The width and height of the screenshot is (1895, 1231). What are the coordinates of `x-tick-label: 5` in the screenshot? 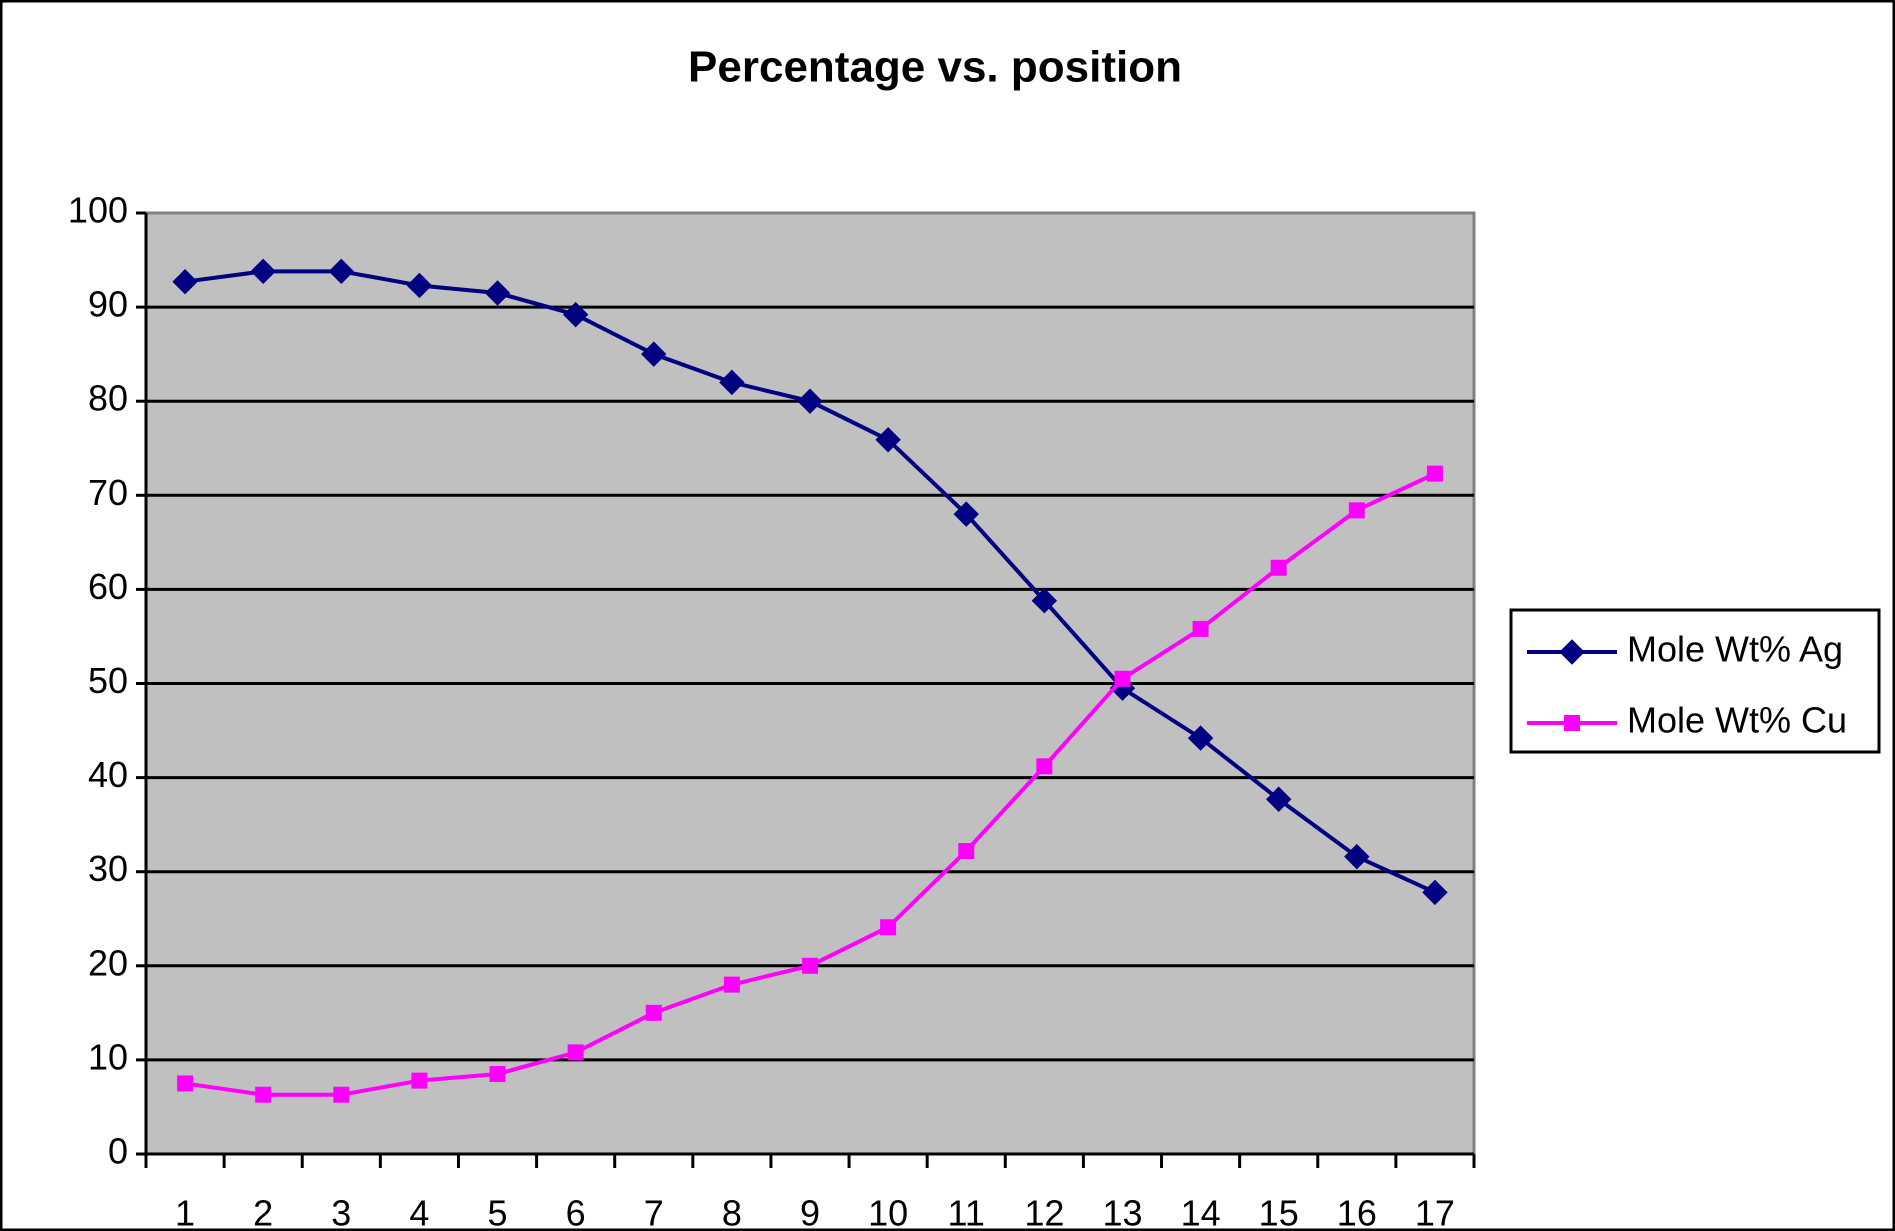 It's located at (498, 1212).